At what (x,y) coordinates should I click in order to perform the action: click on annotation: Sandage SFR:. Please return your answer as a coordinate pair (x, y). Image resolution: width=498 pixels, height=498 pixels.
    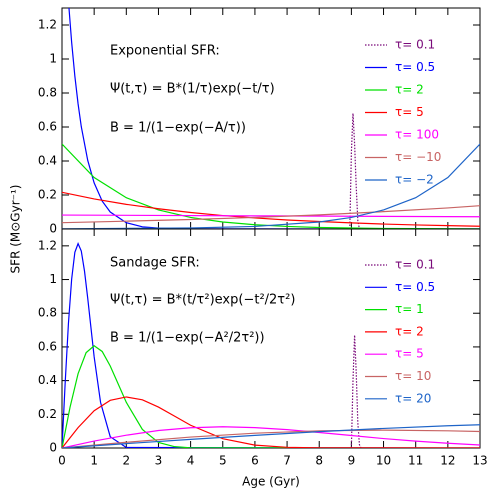
    Looking at the image, I should click on (155, 263).